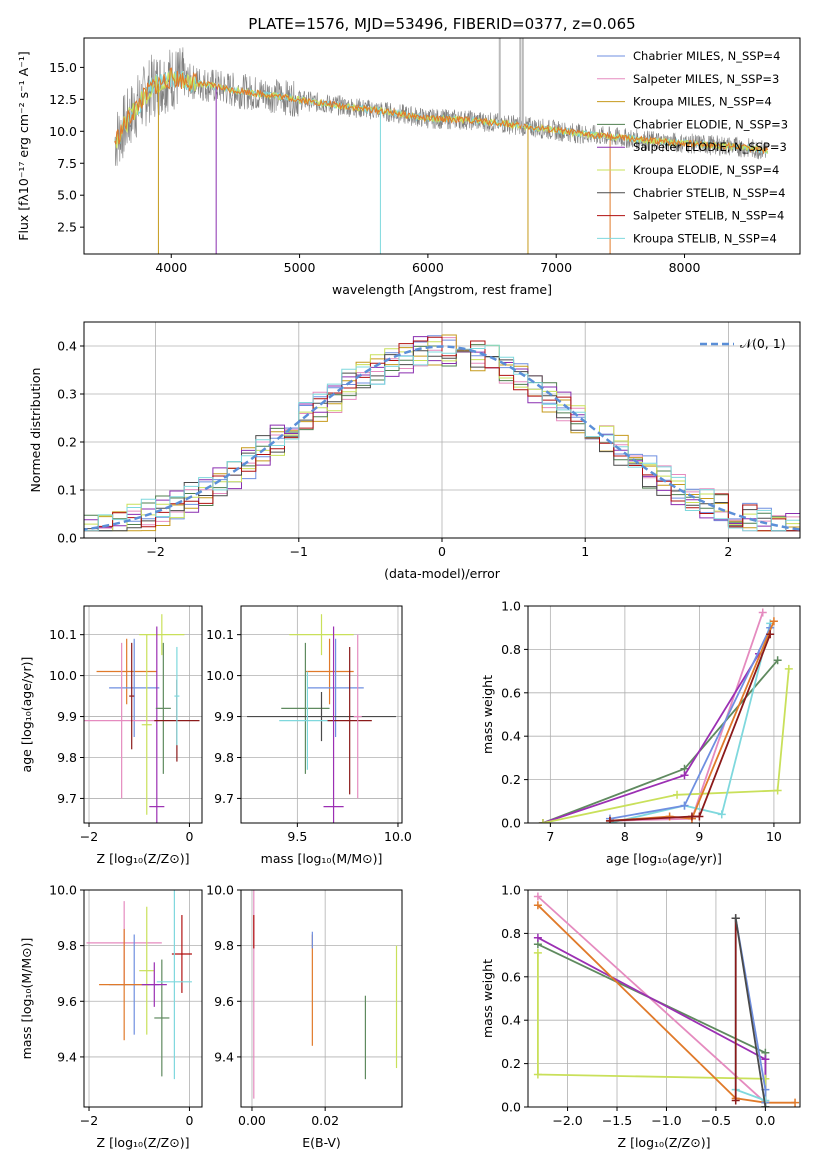 Image resolution: width=819 pixels, height=1170 pixels. I want to click on legend-label: Kroupa ELODIE, N_SSP=4, so click(706, 170).